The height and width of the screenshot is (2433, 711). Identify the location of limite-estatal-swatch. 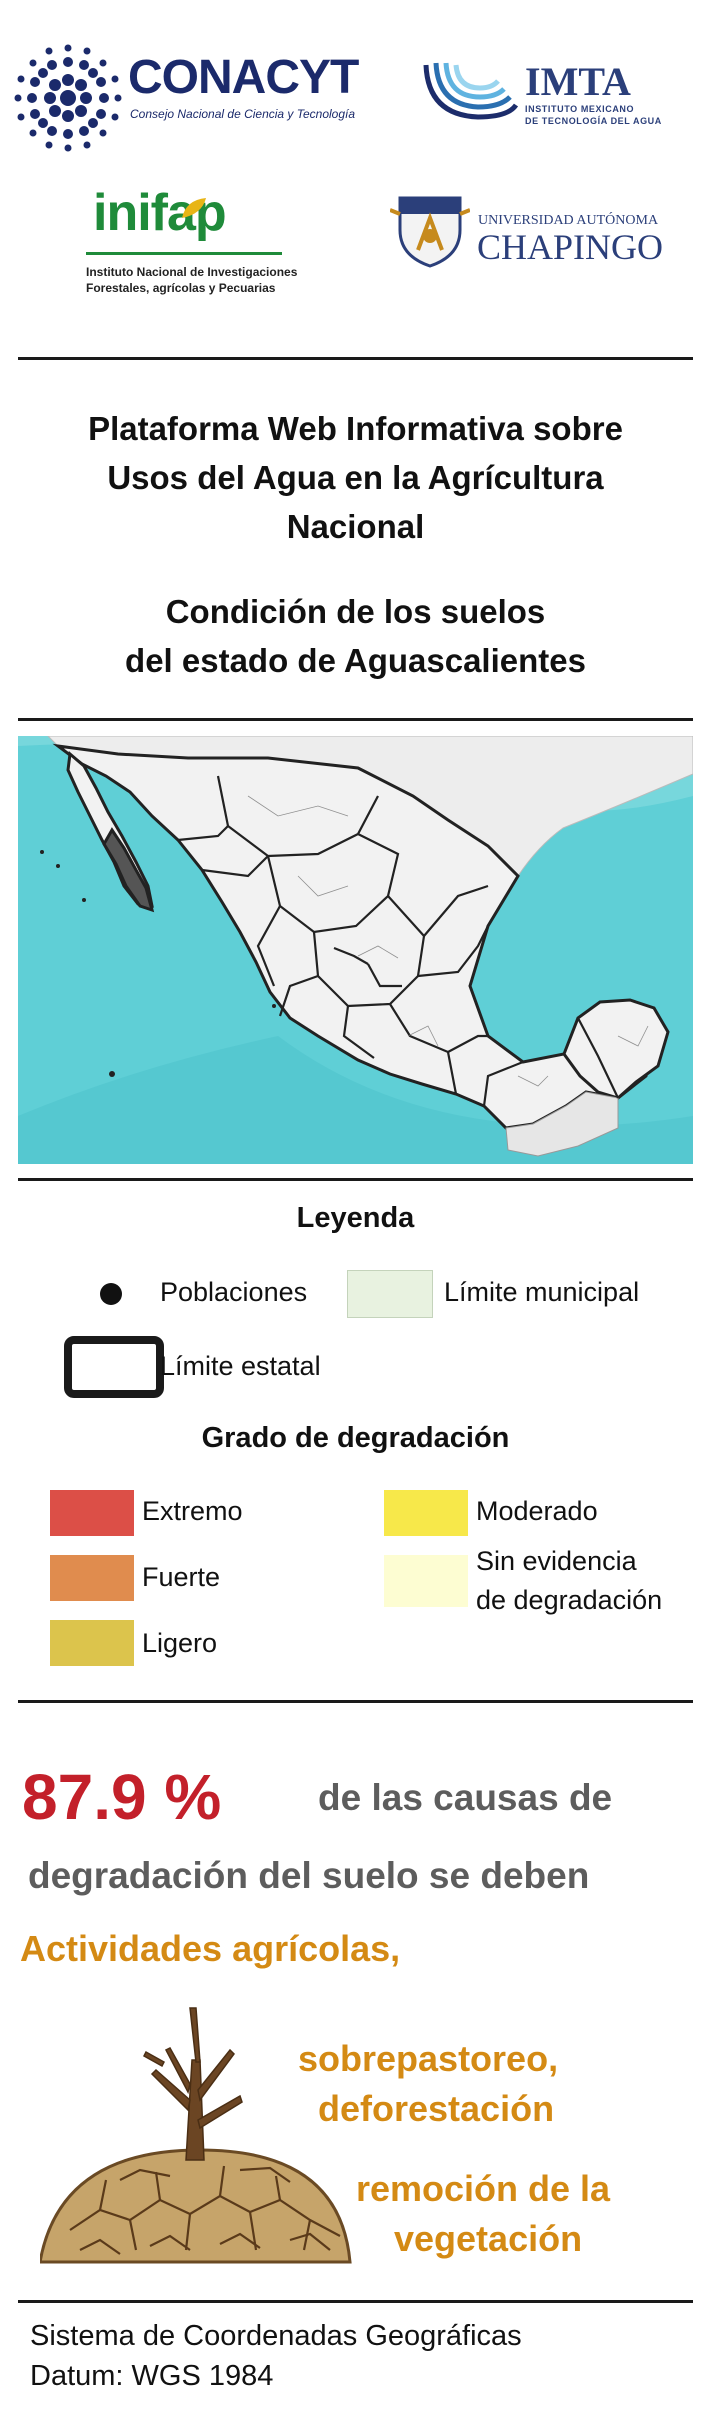
(114, 1367).